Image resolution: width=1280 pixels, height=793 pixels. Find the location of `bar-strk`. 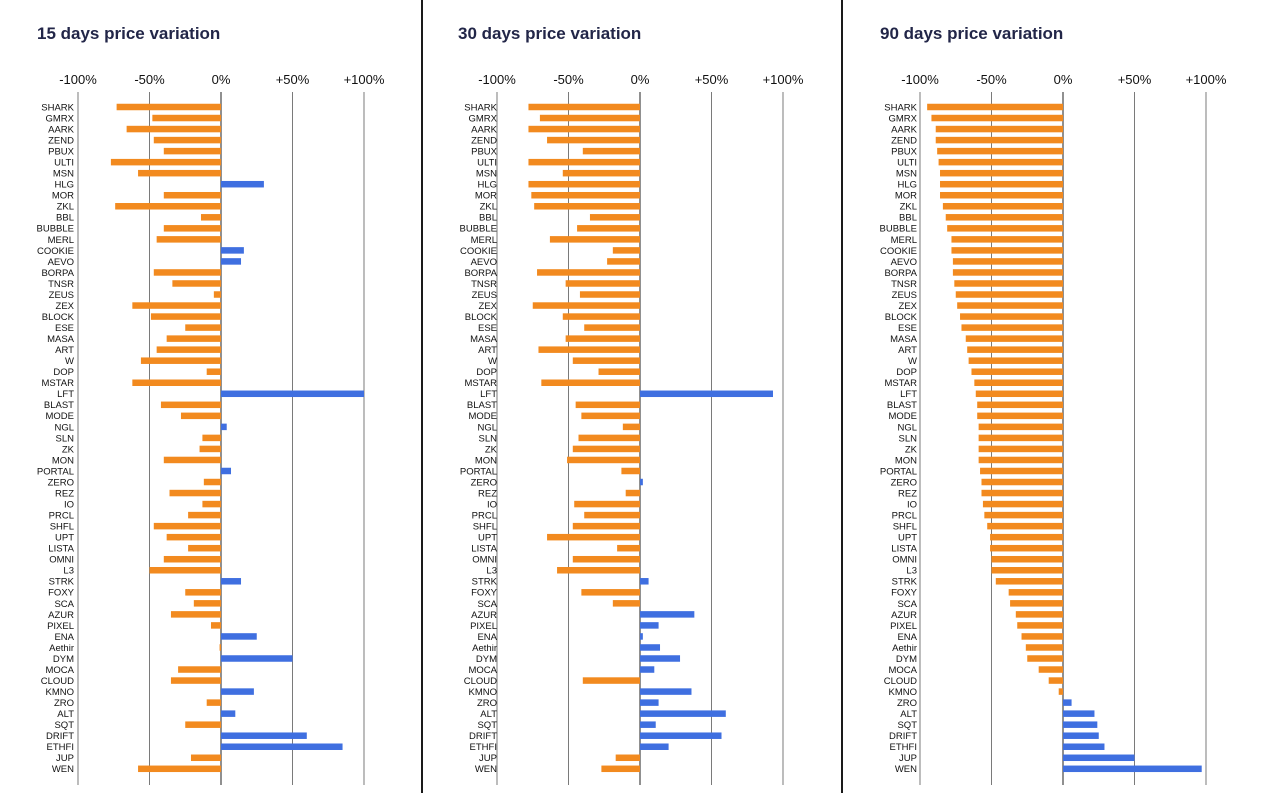

bar-strk is located at coordinates (231, 581).